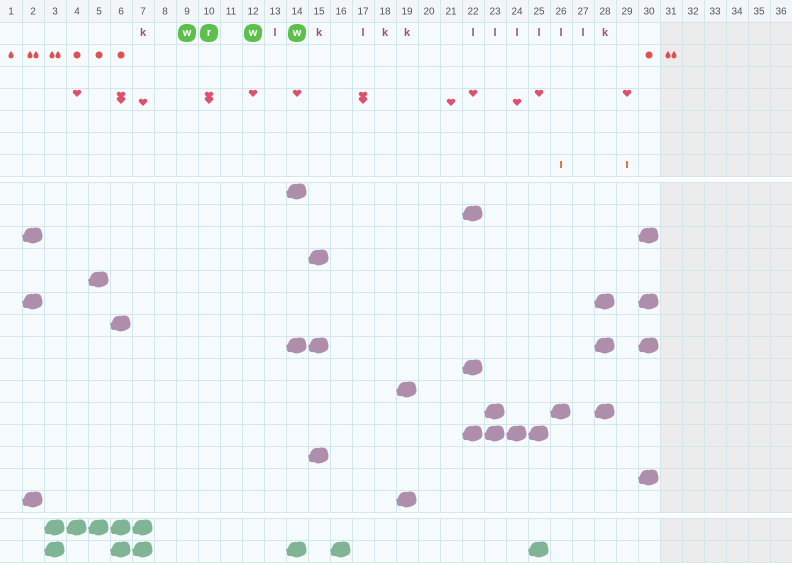 This screenshot has width=792, height=563. I want to click on day-label: 18, so click(385, 12).